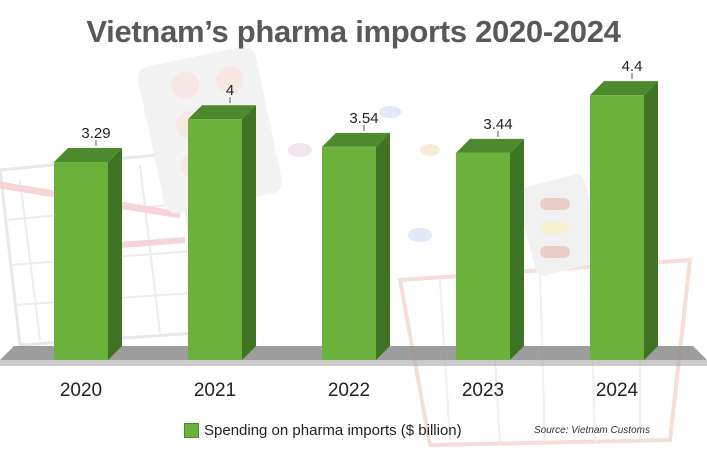 The height and width of the screenshot is (455, 707). Describe the element at coordinates (356, 139) in the screenshot. I see `bar-top-2022` at that location.